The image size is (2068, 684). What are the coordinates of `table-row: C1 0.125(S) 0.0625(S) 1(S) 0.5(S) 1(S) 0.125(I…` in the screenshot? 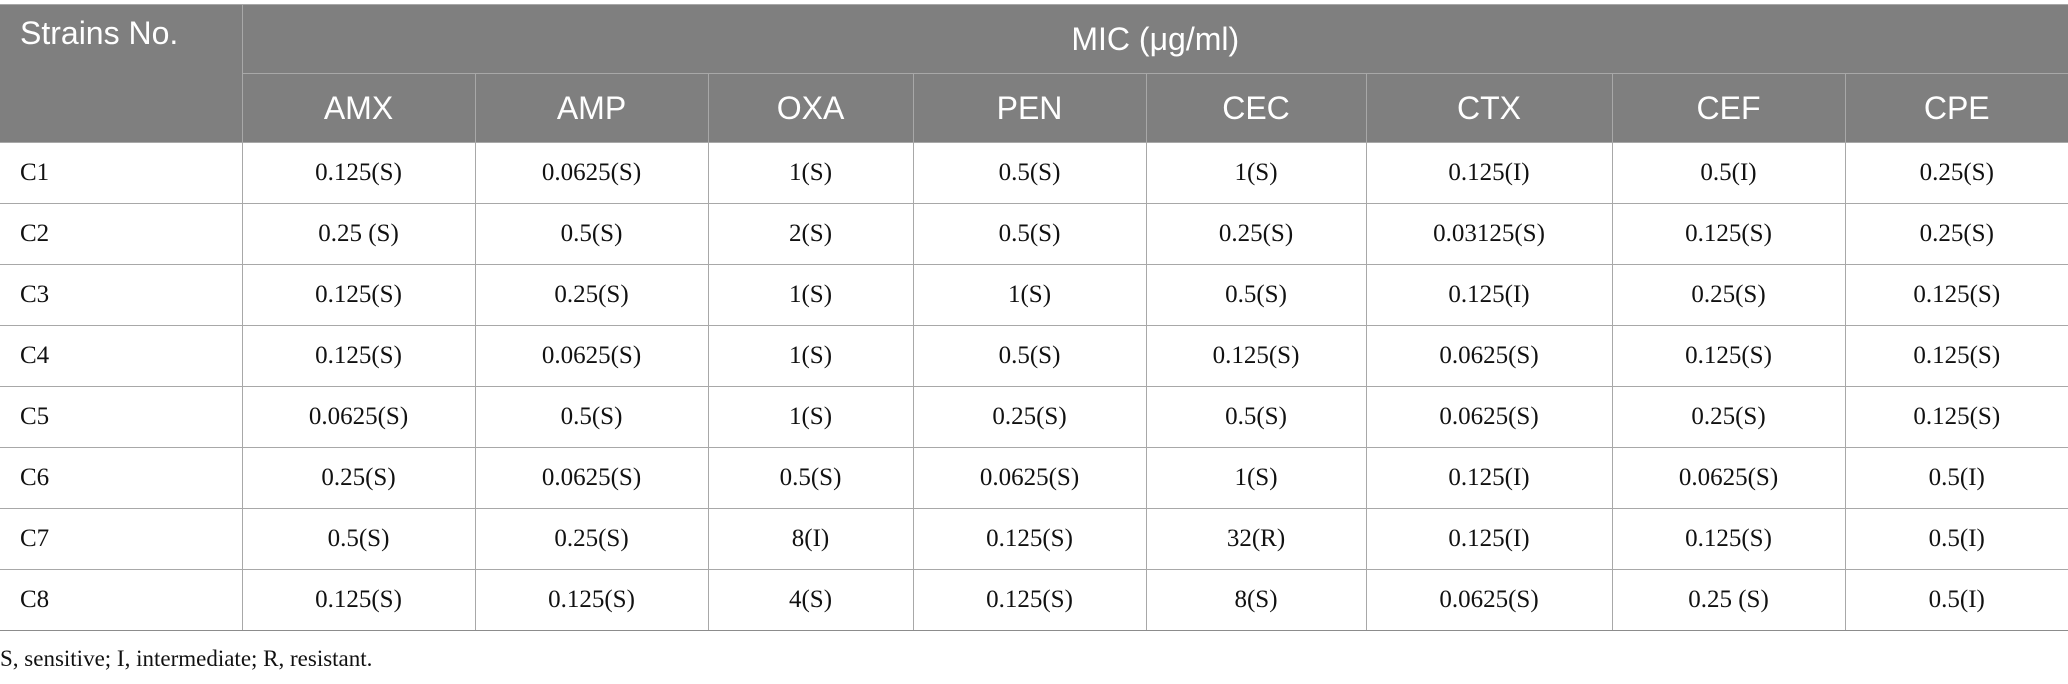 It's located at (1034, 173).